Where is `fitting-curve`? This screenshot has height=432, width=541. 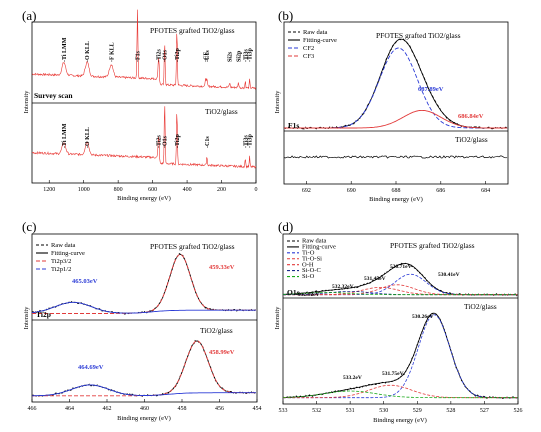 fitting-curve is located at coordinates (400, 355).